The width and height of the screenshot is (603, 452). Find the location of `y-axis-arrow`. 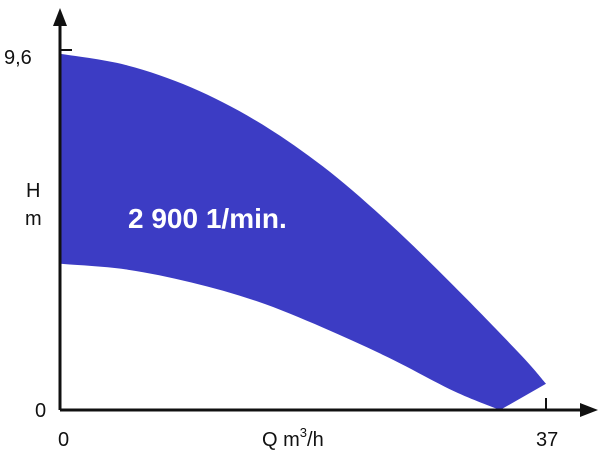

y-axis-arrow is located at coordinates (60, 17).